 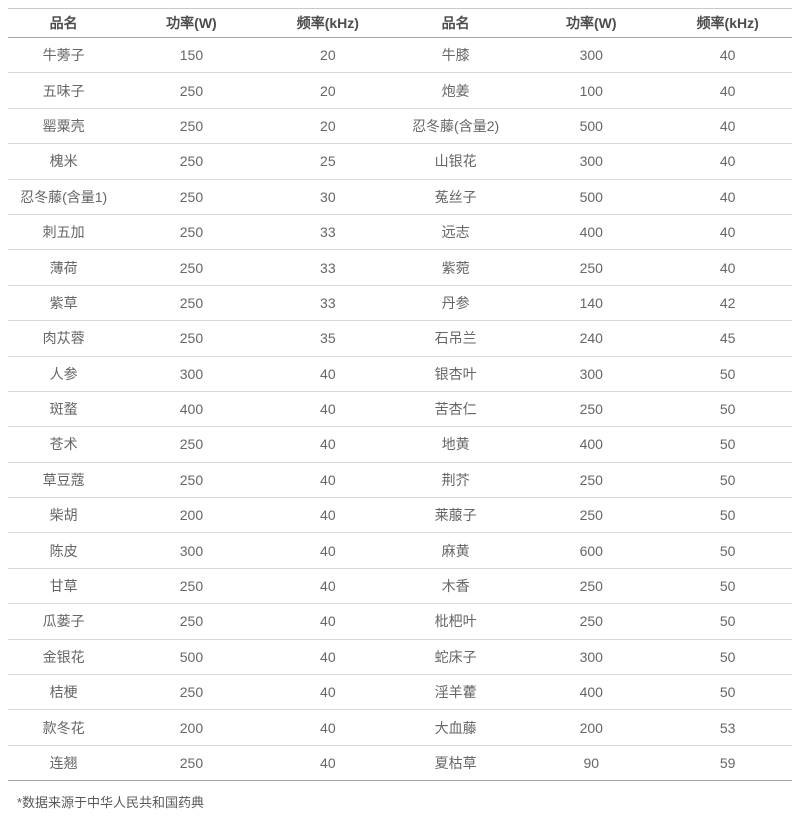 I want to click on table-row: 款冬花 200 40 大血藤 200 53, so click(x=400, y=728).